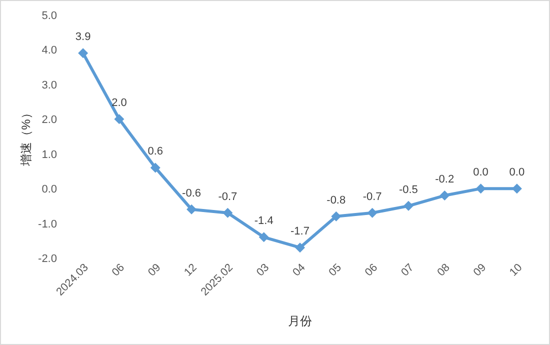 This screenshot has width=550, height=345. What do you see at coordinates (300, 232) in the screenshot?
I see `data-label: -1.7` at bounding box center [300, 232].